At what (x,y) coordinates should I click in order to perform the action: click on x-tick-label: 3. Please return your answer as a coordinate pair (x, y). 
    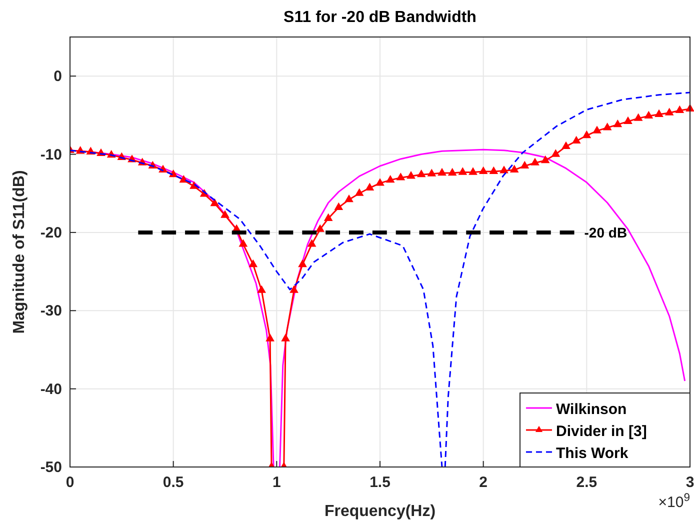
    Looking at the image, I should click on (690, 482).